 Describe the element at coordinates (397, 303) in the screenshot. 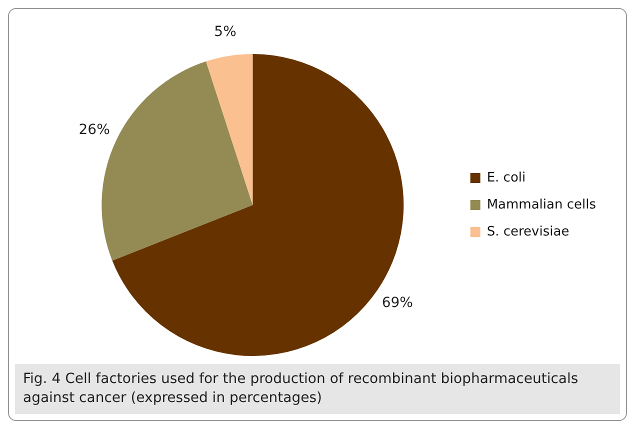

I see `data-label: 69%` at that location.